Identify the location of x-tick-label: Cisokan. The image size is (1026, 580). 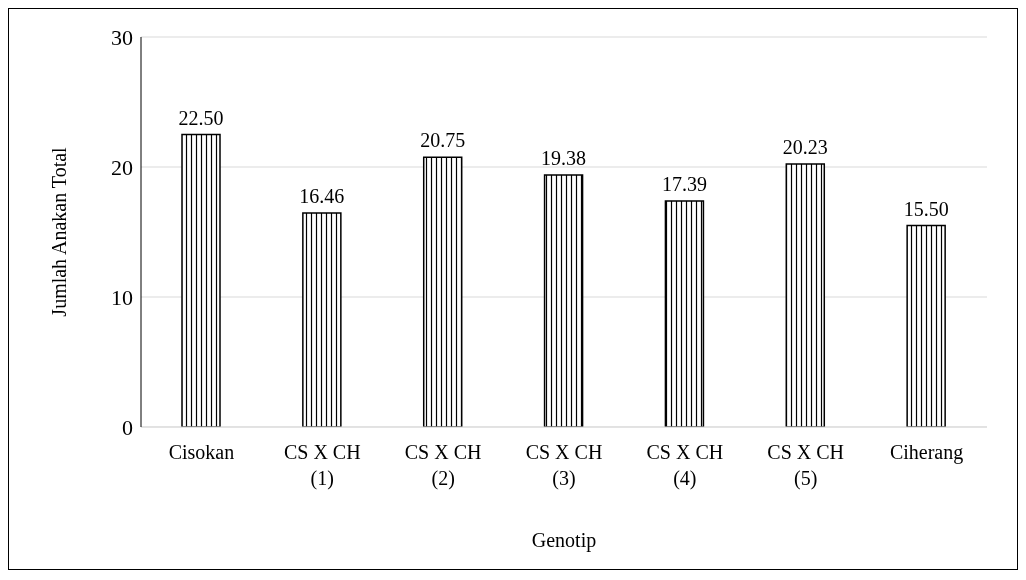
(201, 452).